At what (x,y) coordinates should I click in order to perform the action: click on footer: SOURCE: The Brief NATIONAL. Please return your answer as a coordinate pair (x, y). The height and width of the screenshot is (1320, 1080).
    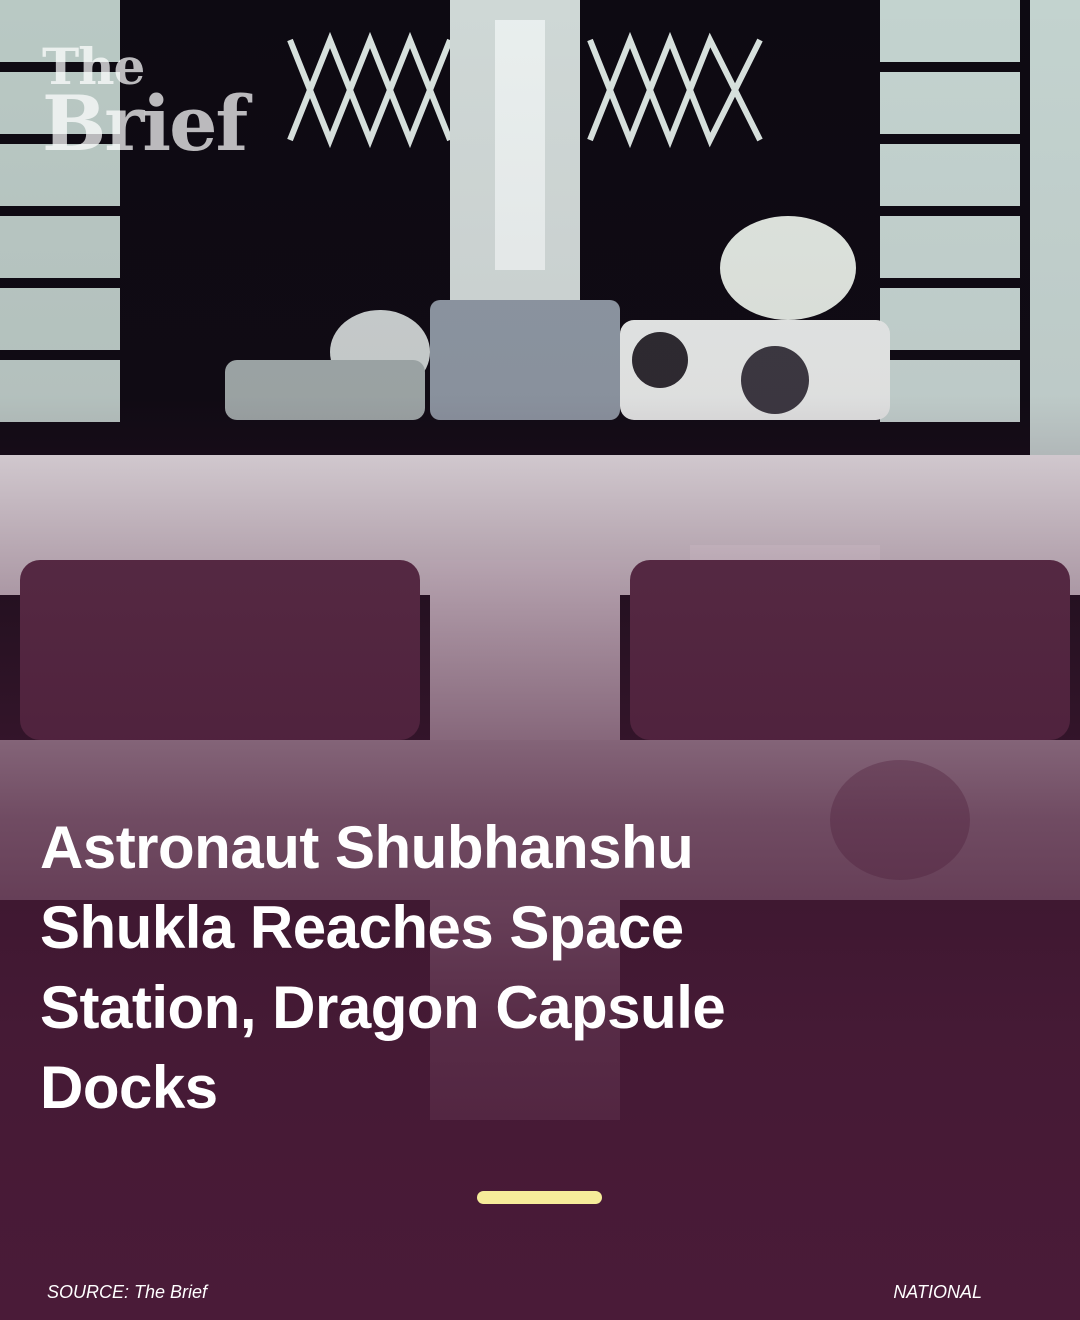
    Looking at the image, I should click on (540, 1293).